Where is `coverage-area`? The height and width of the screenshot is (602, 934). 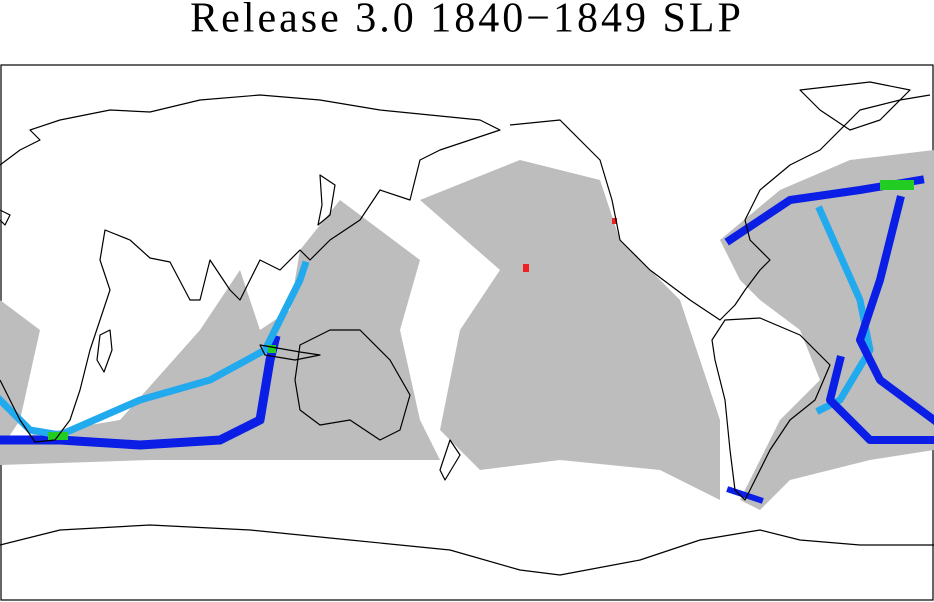
coverage-area is located at coordinates (827, 330).